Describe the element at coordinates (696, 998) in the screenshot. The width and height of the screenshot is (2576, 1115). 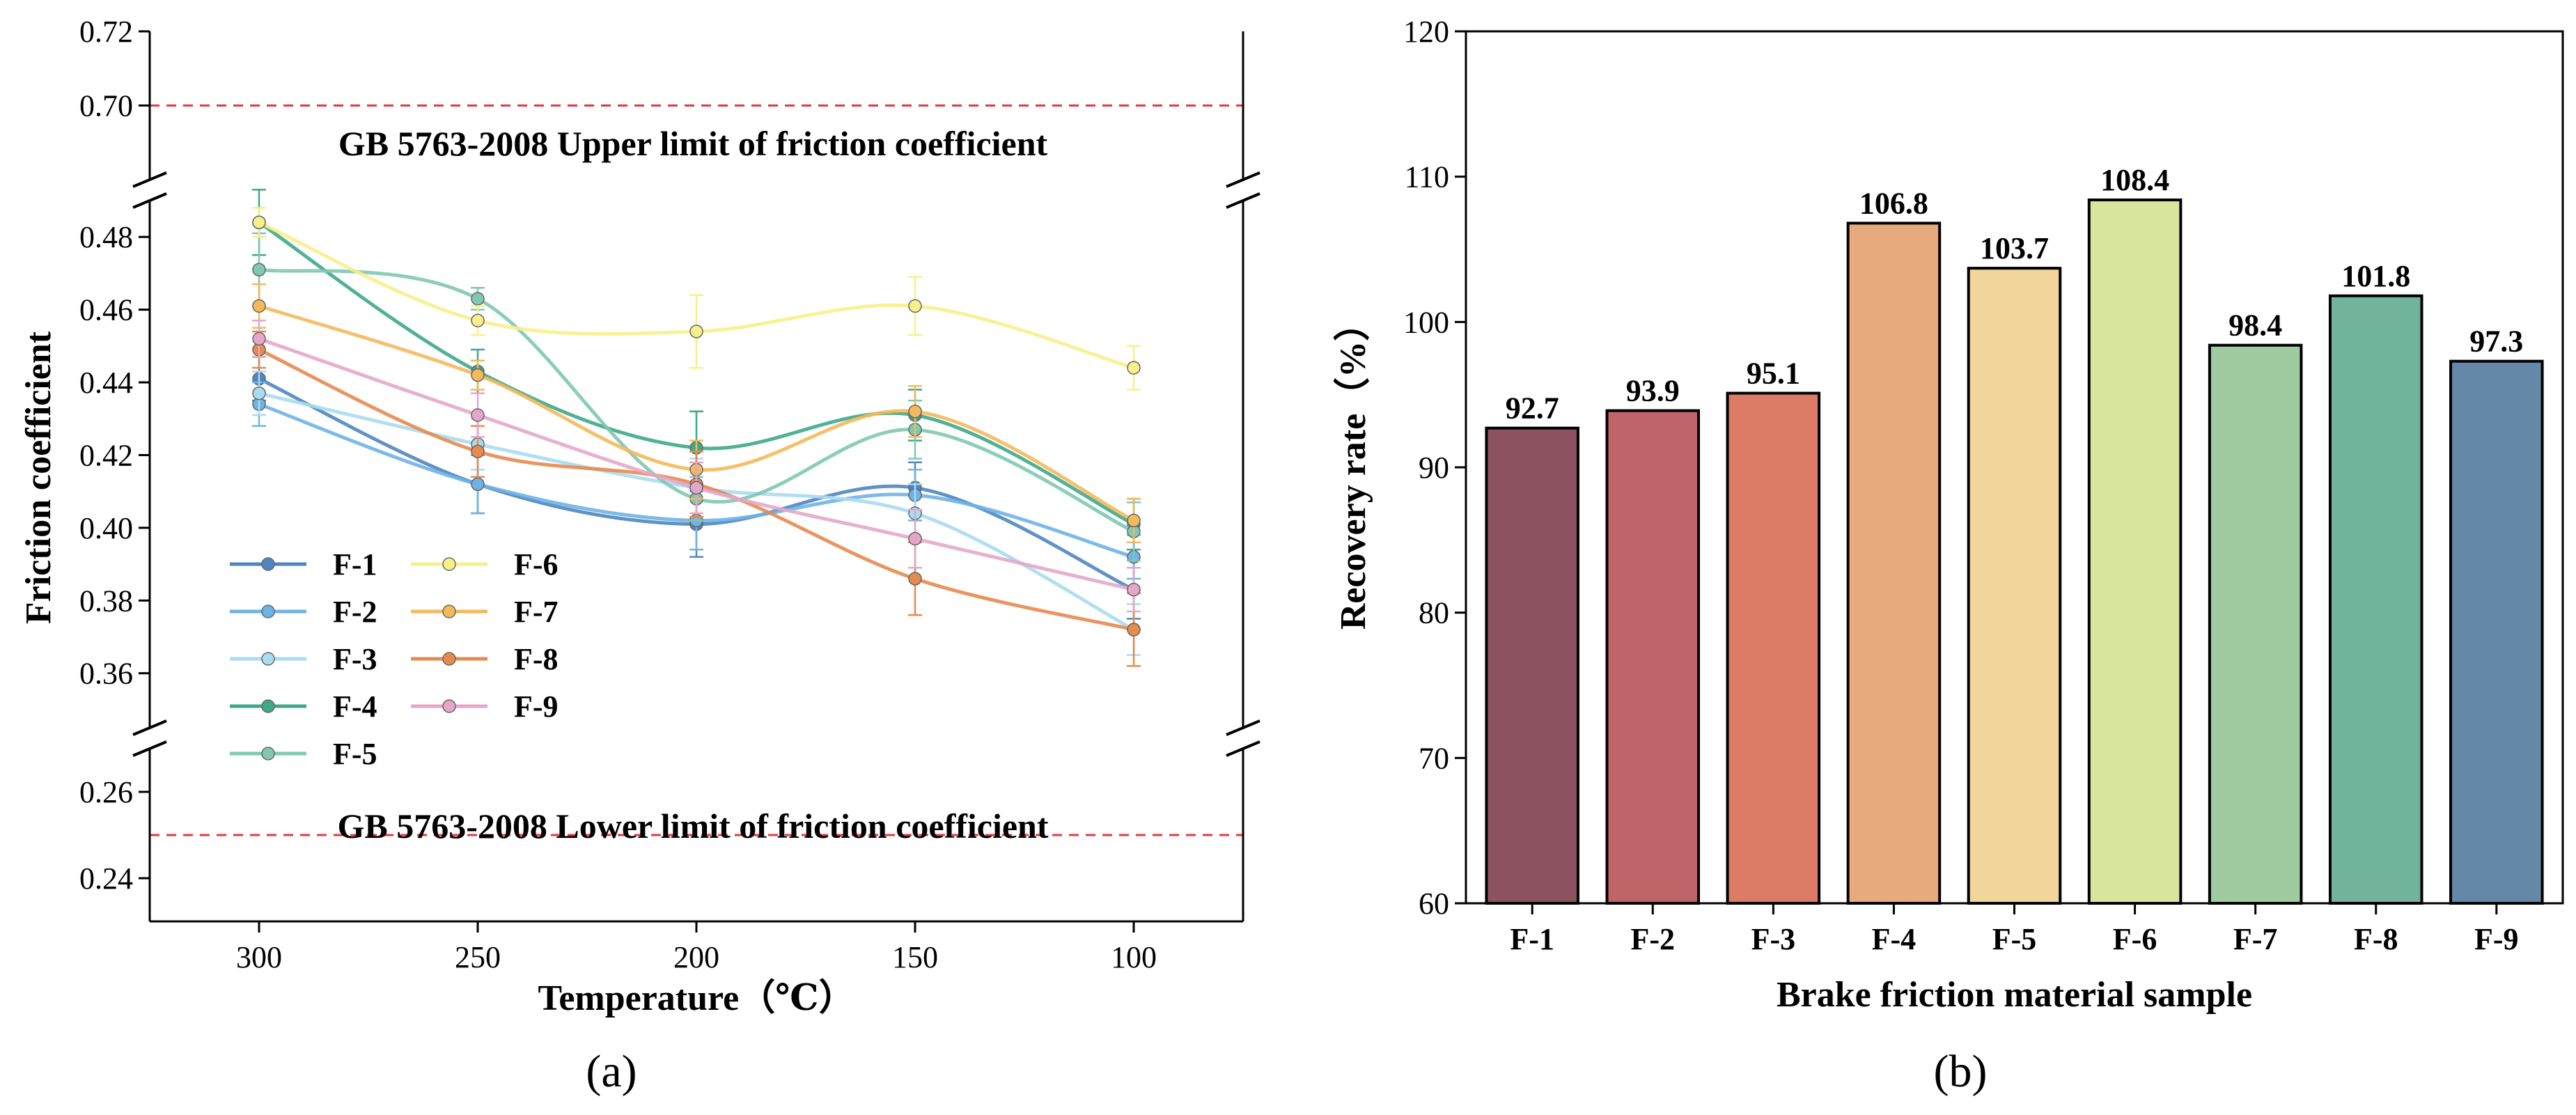
I see `x-axis-label: Temperature（℃）` at that location.